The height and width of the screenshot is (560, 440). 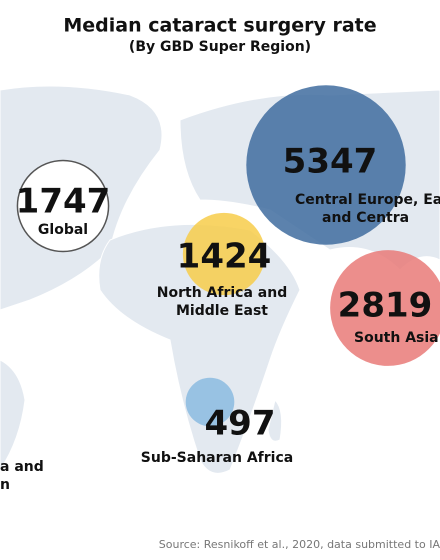 What do you see at coordinates (220, 47) in the screenshot?
I see `subtitle: (By GBD Super Region)` at bounding box center [220, 47].